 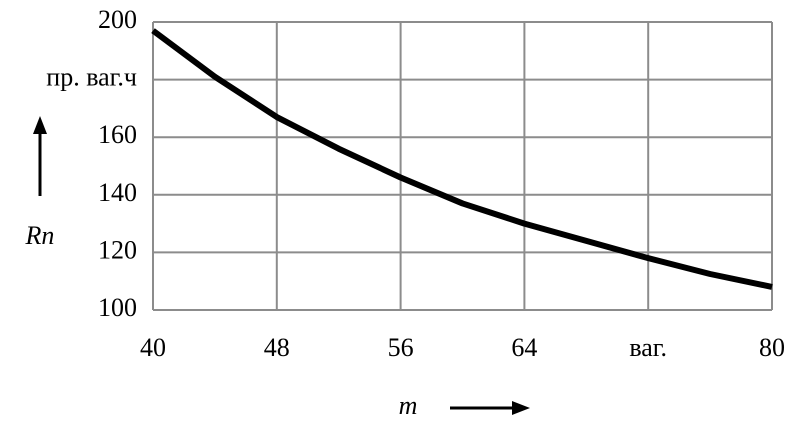 I want to click on y-tick-label: 140, so click(x=117, y=192).